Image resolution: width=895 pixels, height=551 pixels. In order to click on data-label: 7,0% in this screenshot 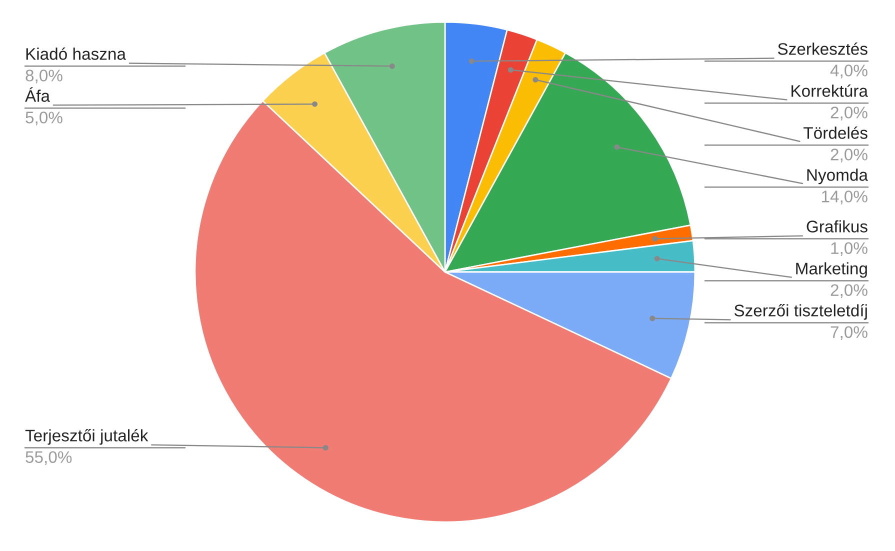, I will do `click(849, 333)`.